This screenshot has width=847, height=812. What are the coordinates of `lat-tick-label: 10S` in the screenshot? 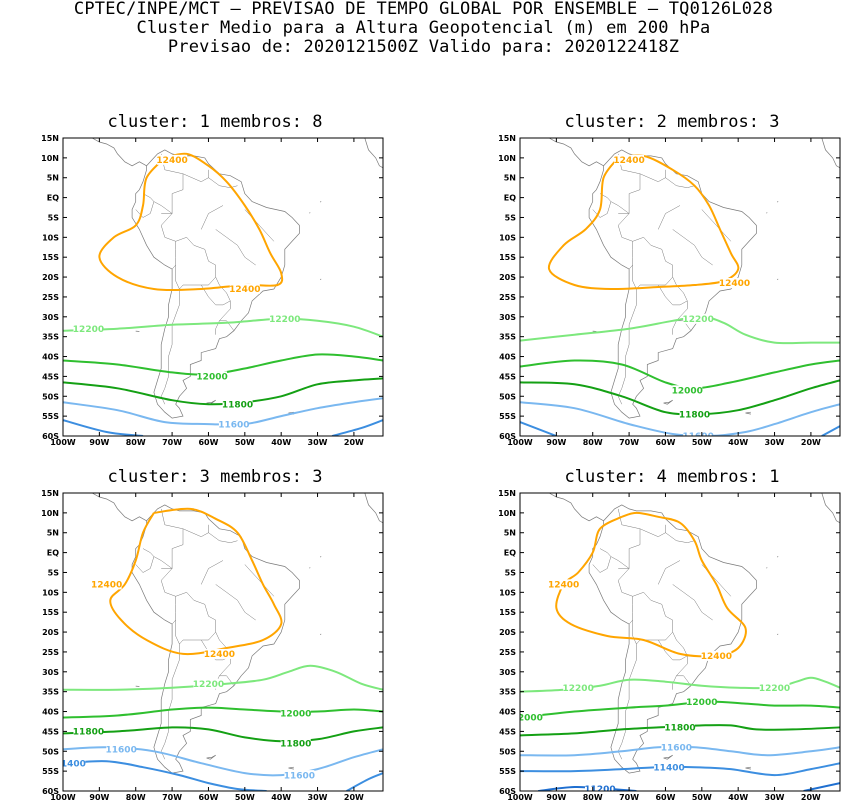 It's located at (50, 237).